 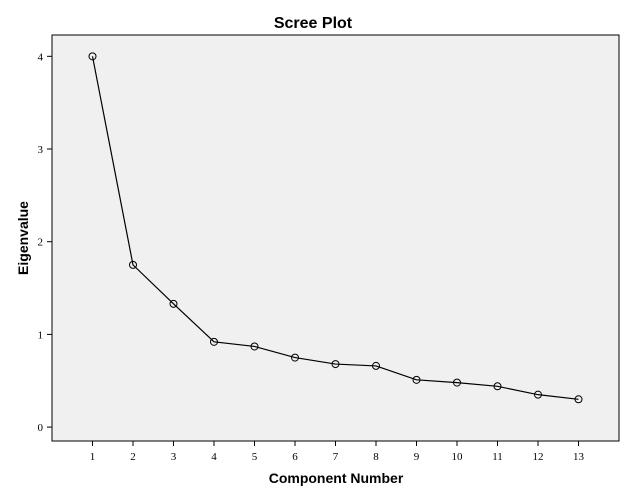 What do you see at coordinates (255, 457) in the screenshot?
I see `x-tick-label: 5` at bounding box center [255, 457].